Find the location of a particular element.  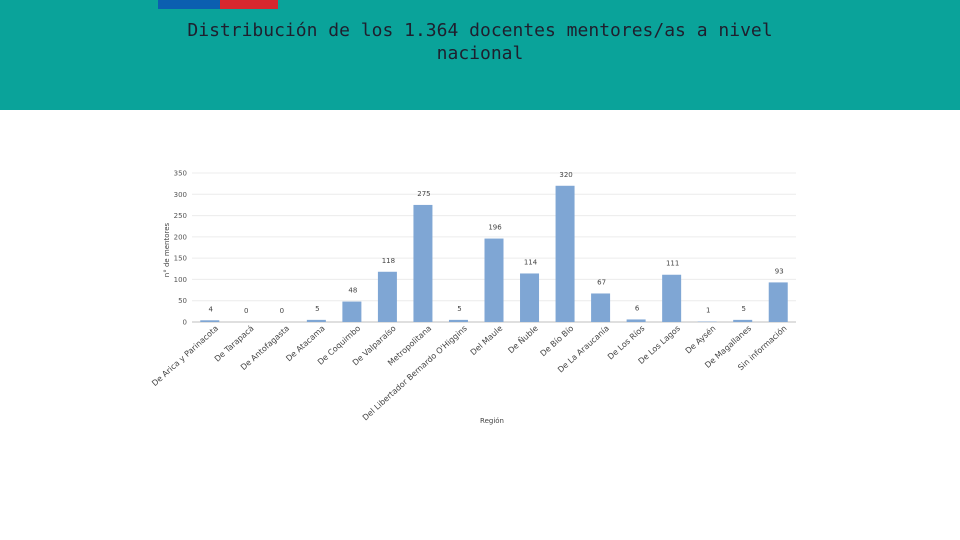

category-label: De Arica y Parinacota is located at coordinates (185, 356).